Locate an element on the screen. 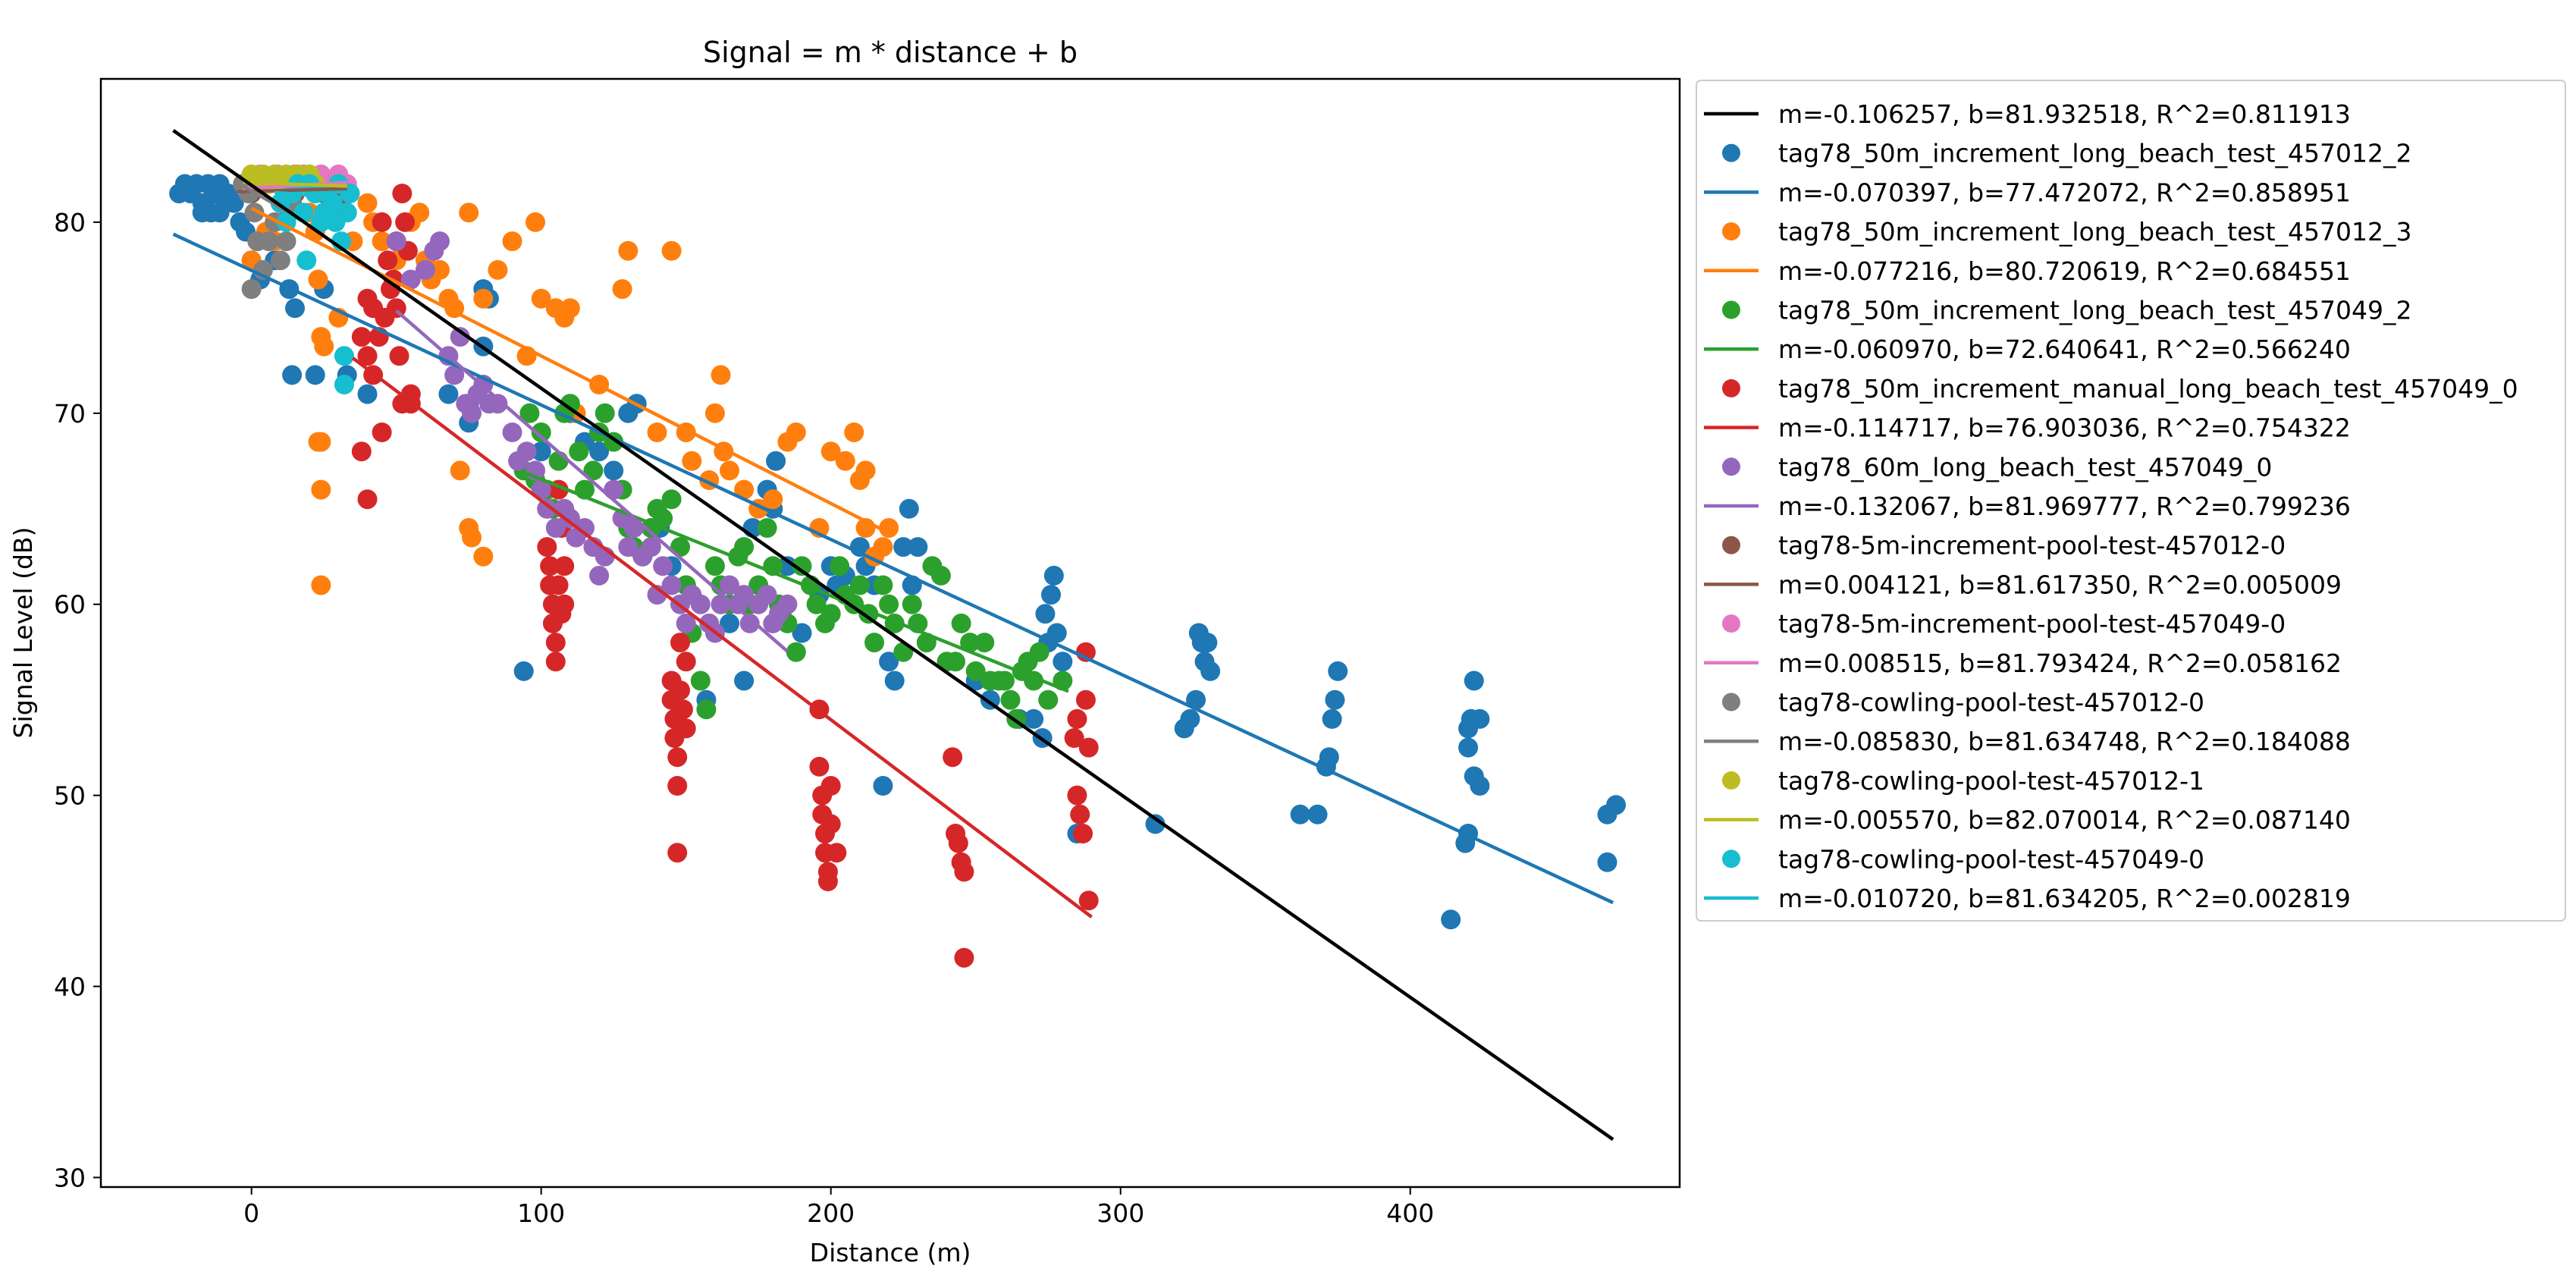 The width and height of the screenshot is (2576, 1272). y-tick-label: 60 is located at coordinates (70, 605).